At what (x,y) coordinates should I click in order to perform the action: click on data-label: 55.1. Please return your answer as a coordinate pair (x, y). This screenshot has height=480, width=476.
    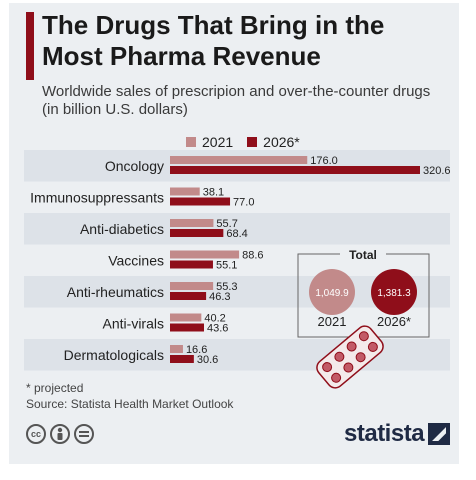
    Looking at the image, I should click on (226, 266).